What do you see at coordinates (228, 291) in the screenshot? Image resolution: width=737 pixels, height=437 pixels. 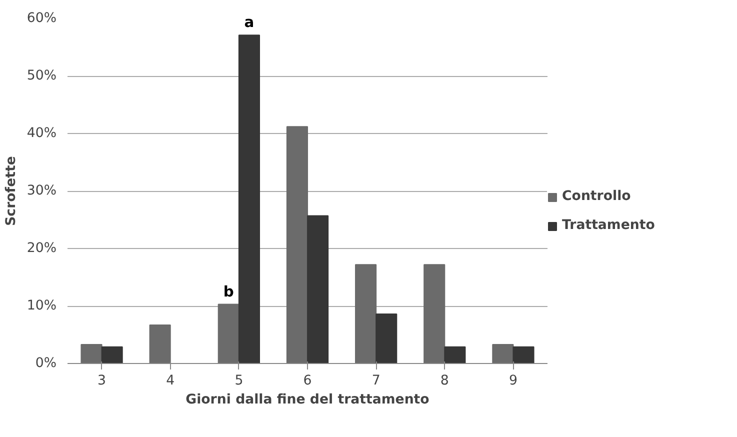 I see `annotation: b` at bounding box center [228, 291].